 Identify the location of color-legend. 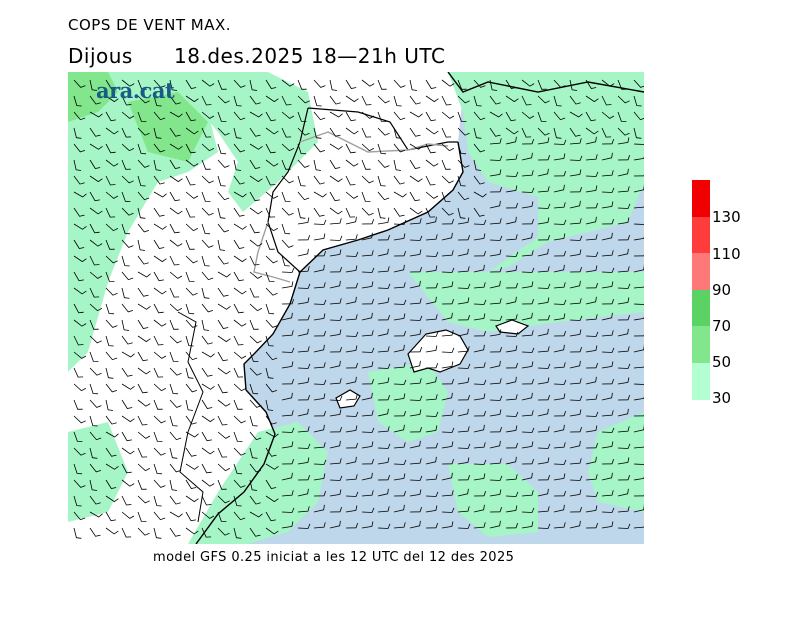
(701, 290).